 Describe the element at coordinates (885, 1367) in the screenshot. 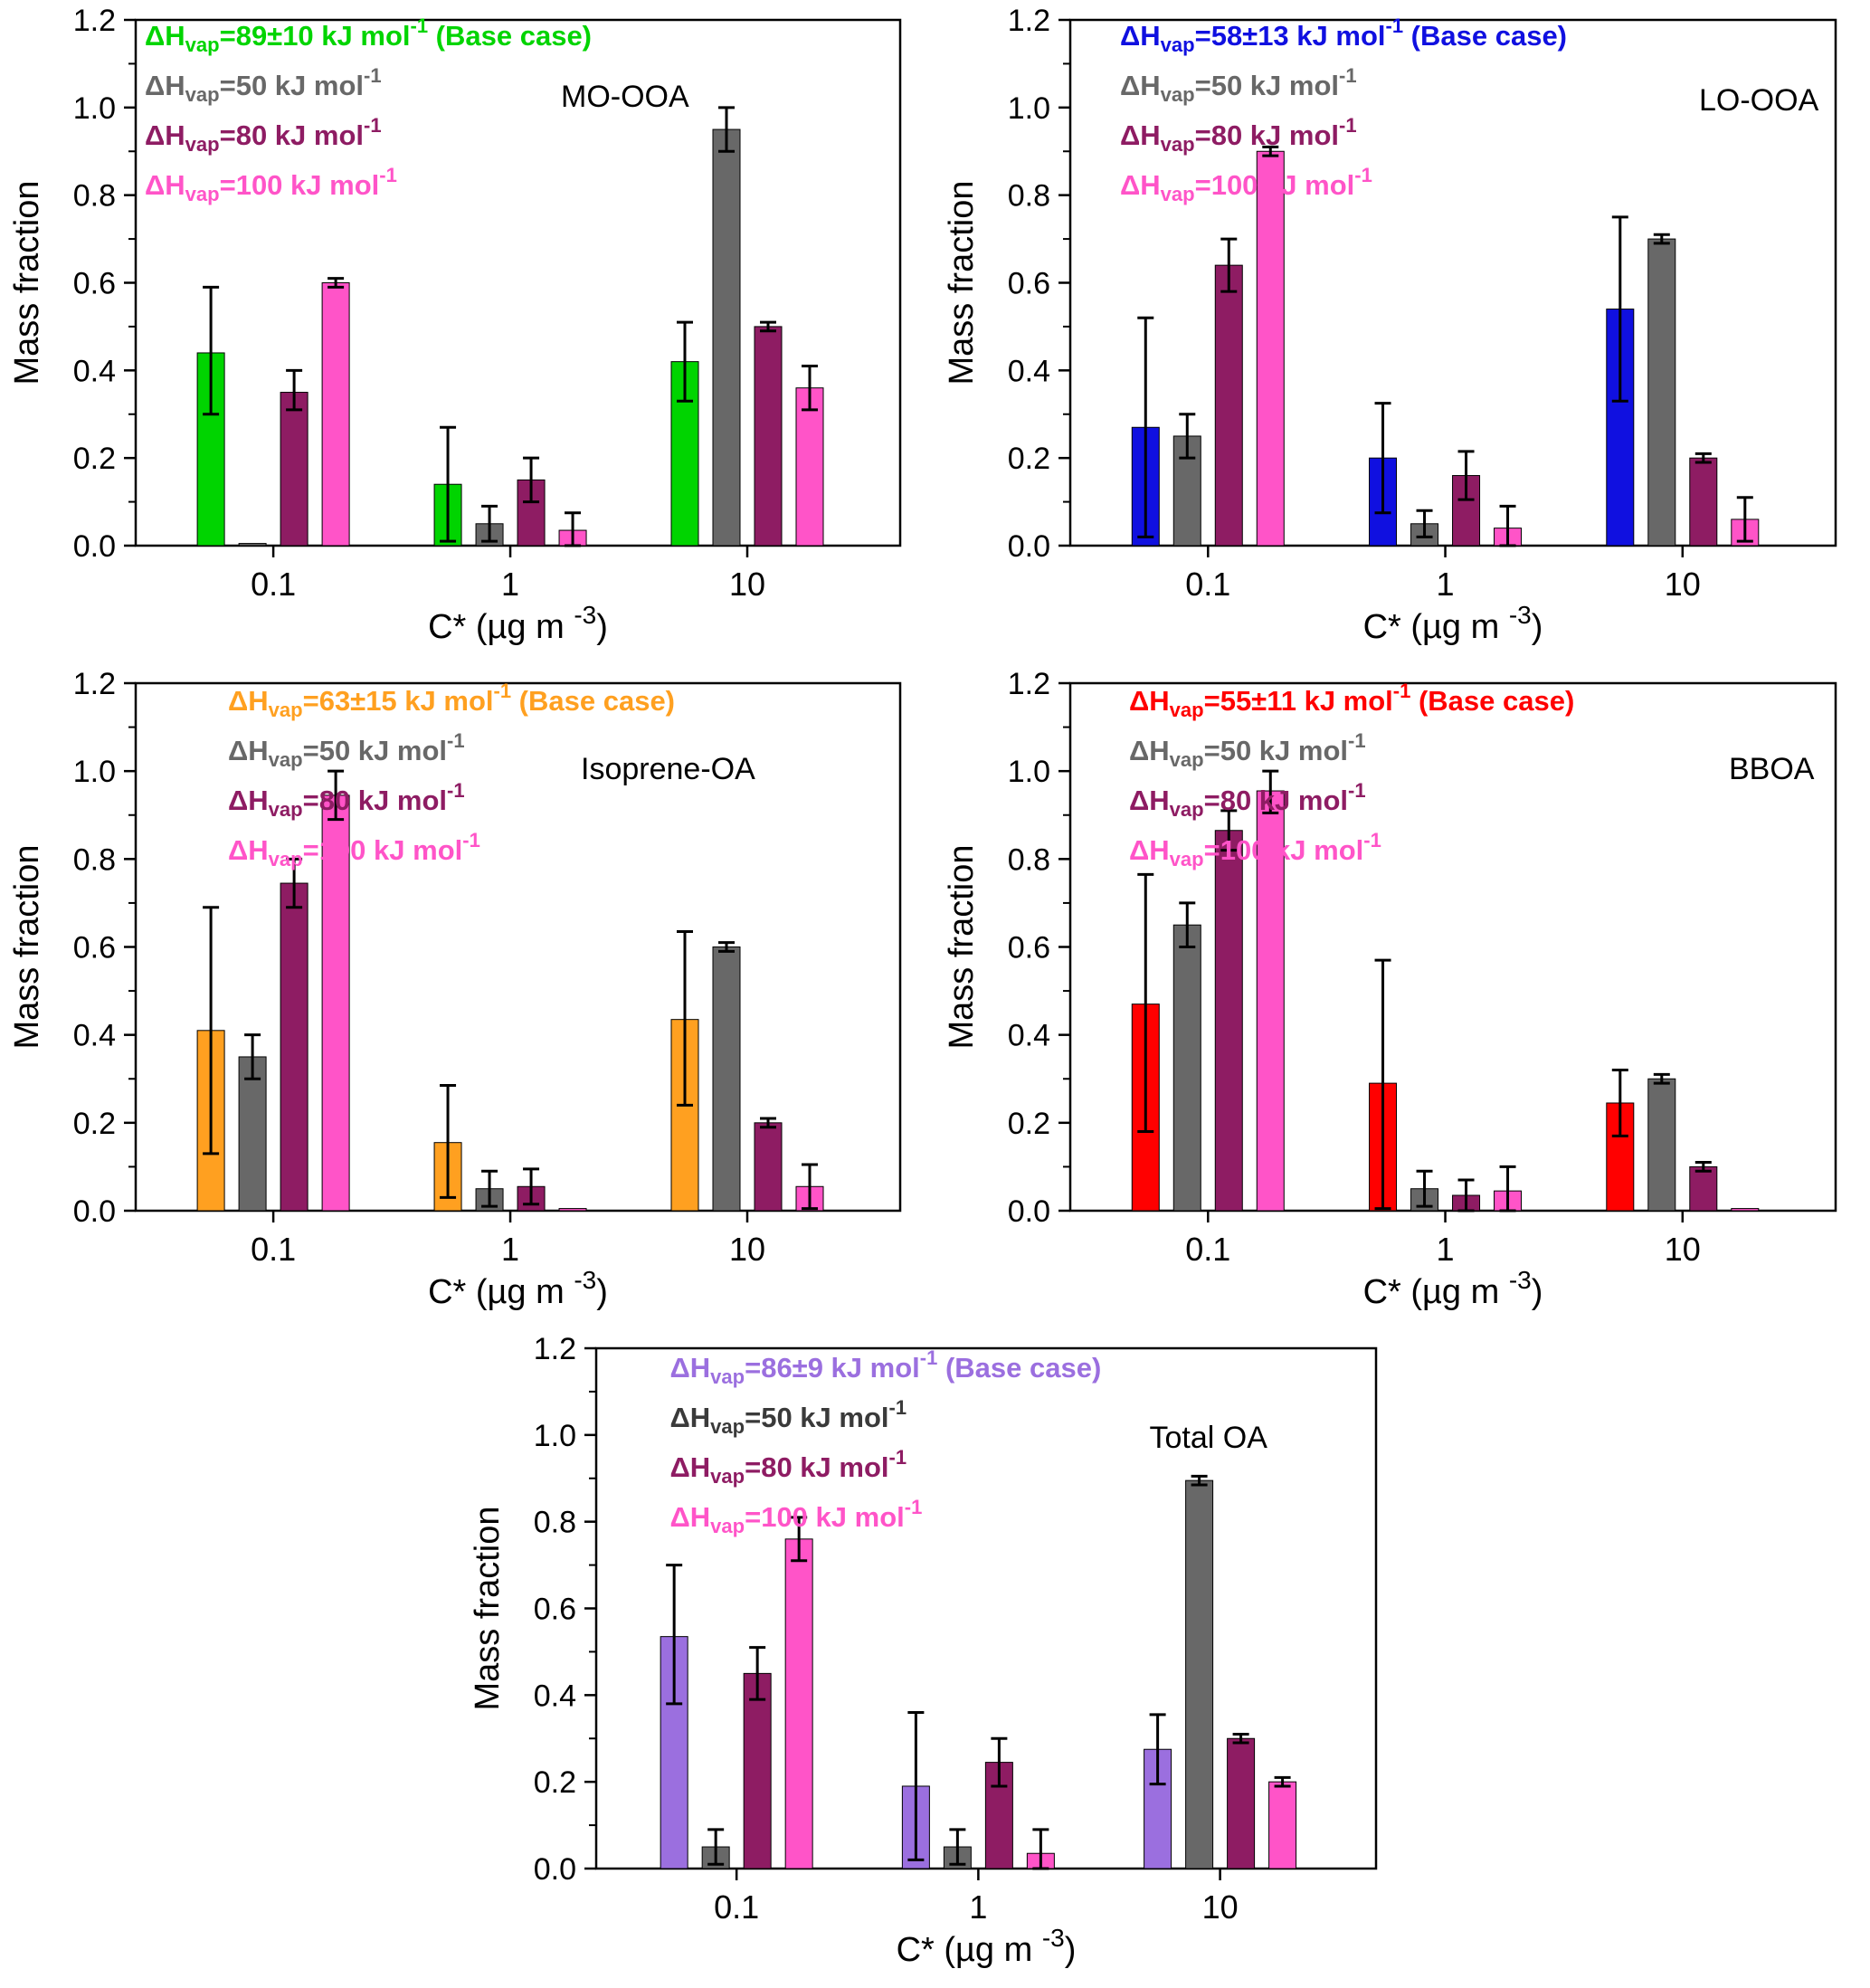

I see `legend-entry: ΔHvap=86±9 kJ mol-1 (Base case)` at that location.